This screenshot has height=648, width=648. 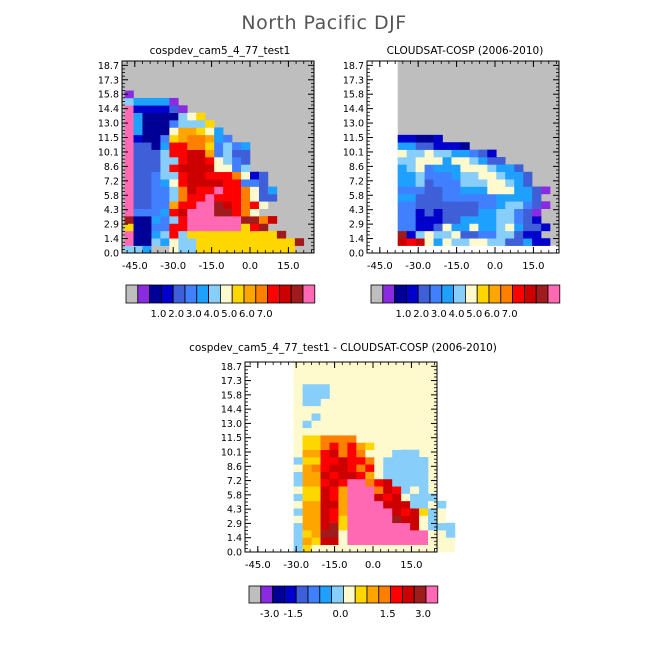 What do you see at coordinates (288, 266) in the screenshot?
I see `x-tick-label: 15.0` at bounding box center [288, 266].